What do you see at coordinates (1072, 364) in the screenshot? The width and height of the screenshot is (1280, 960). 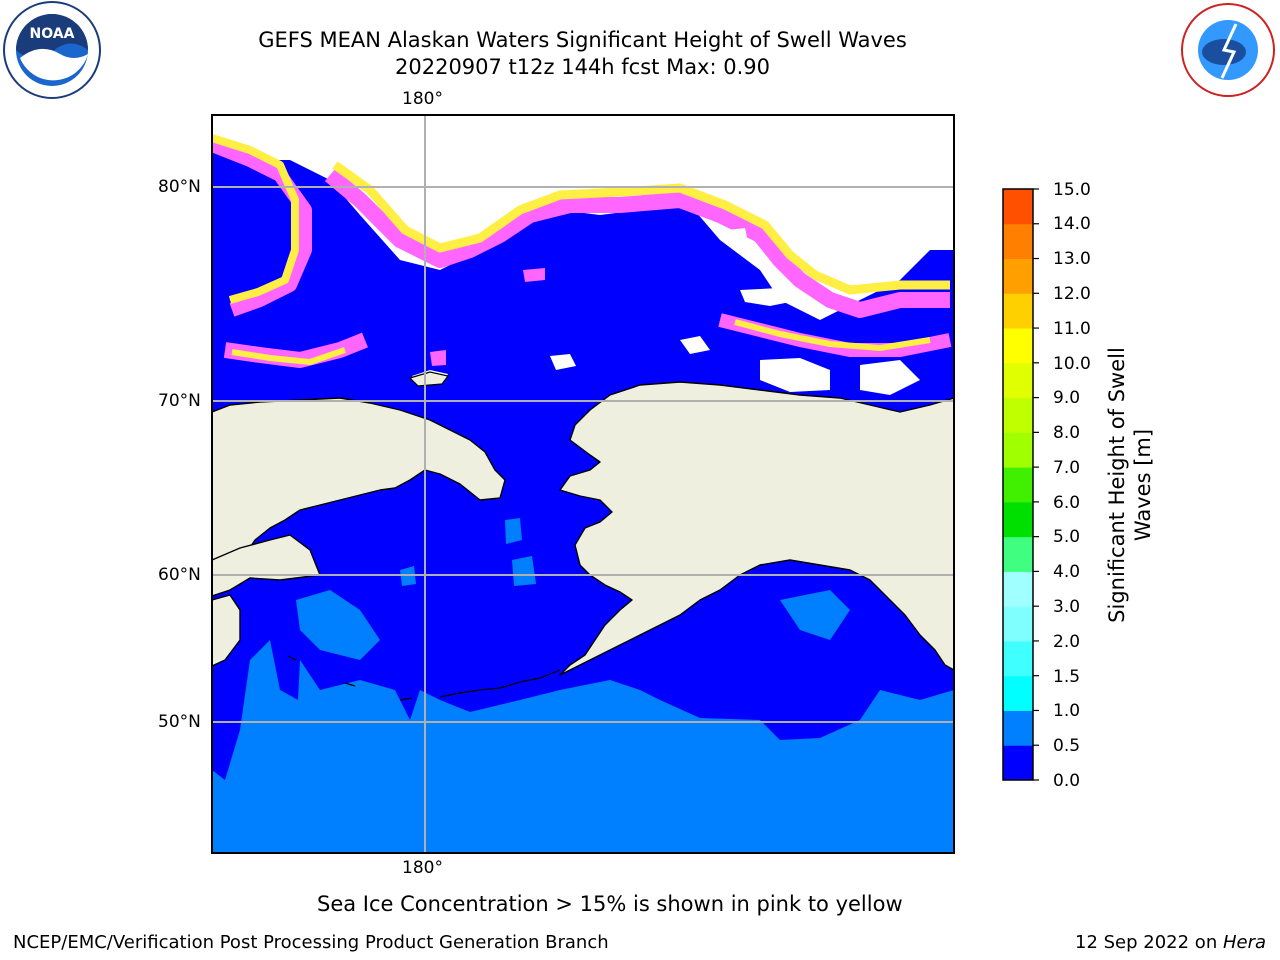 I see `colorbar-tick-label: 10.0` at bounding box center [1072, 364].